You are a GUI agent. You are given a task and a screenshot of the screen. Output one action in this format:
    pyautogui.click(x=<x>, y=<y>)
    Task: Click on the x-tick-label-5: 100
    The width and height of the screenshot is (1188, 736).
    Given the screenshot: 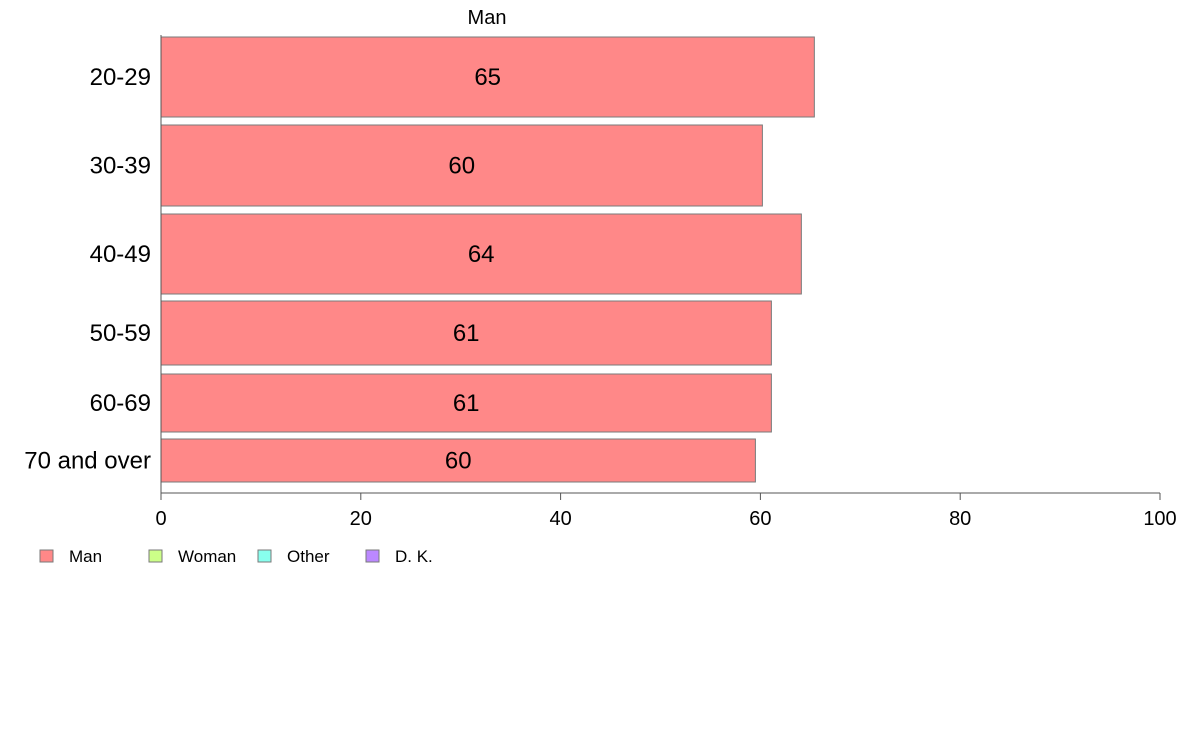 What is the action you would take?
    pyautogui.click(x=1159, y=519)
    